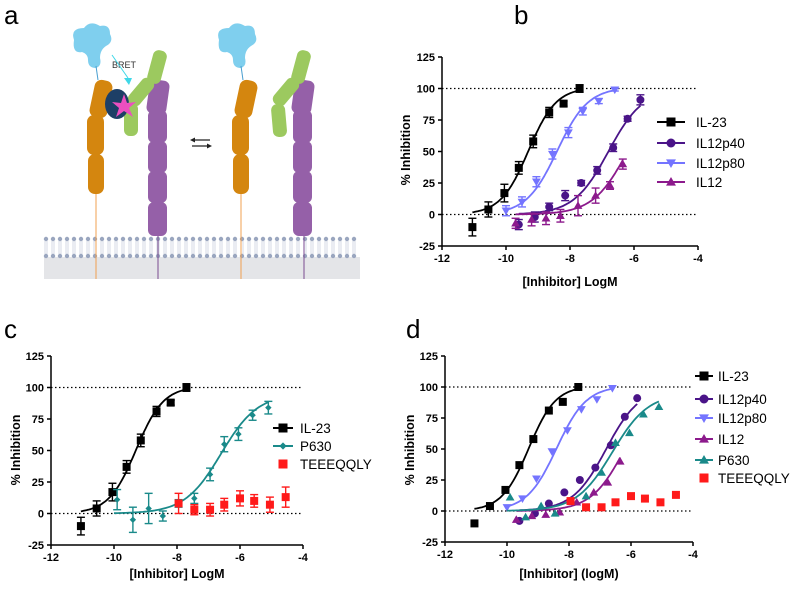  I want to click on x-tick-label: -12, so click(442, 259).